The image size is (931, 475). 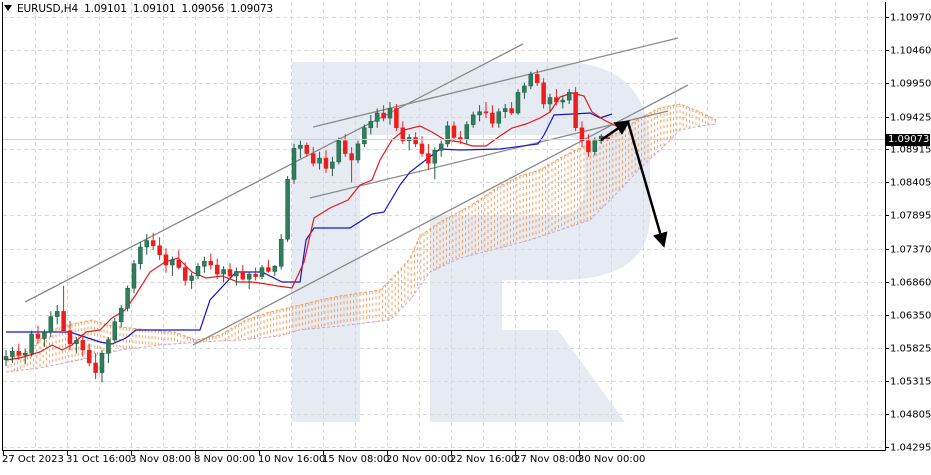 I want to click on time-tick-label: 20 Nov 00:00, so click(x=420, y=459).